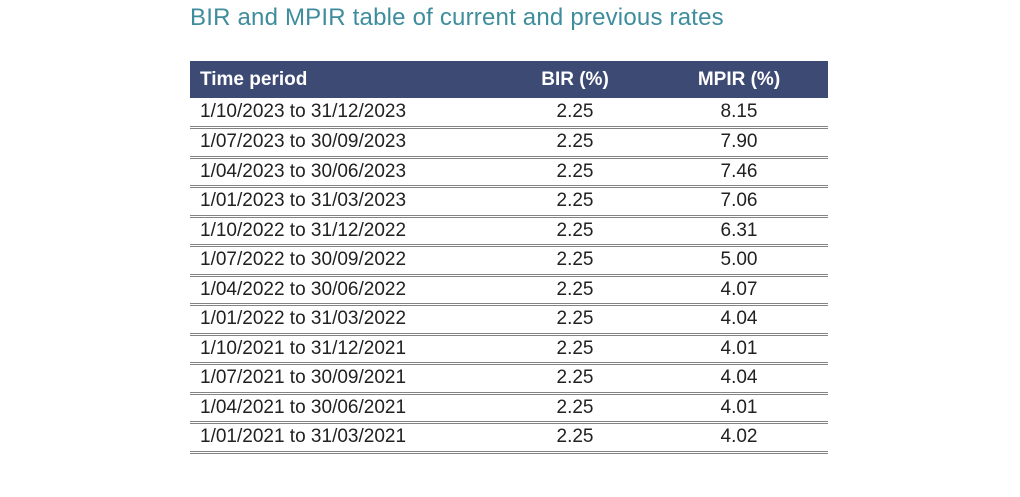 Image resolution: width=1020 pixels, height=497 pixels. Describe the element at coordinates (739, 79) in the screenshot. I see `column-header-mpir: MPIR (%)` at that location.